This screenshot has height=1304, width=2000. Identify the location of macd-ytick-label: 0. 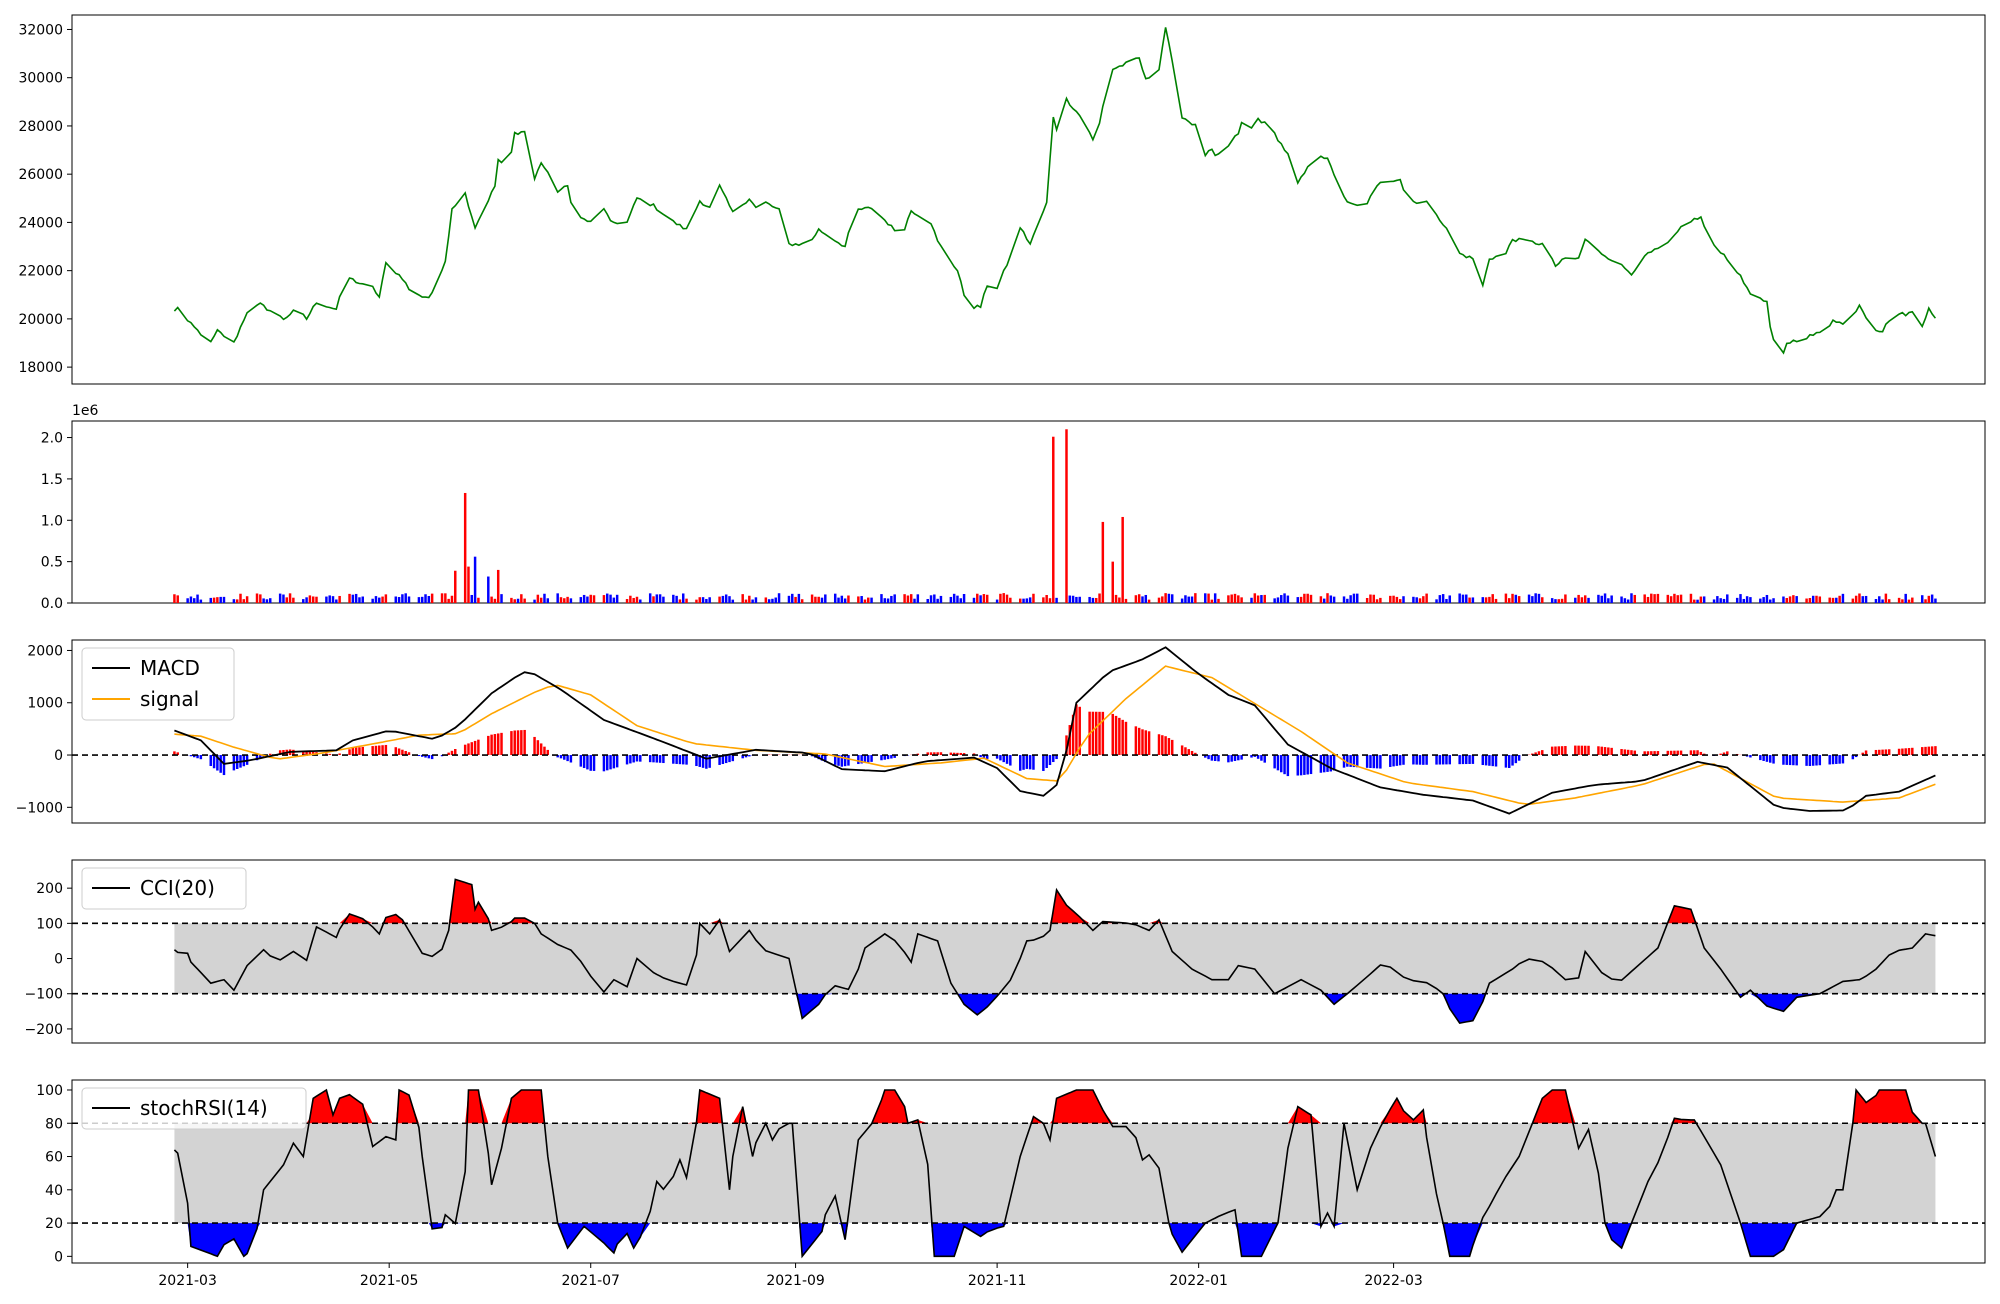
(58, 756).